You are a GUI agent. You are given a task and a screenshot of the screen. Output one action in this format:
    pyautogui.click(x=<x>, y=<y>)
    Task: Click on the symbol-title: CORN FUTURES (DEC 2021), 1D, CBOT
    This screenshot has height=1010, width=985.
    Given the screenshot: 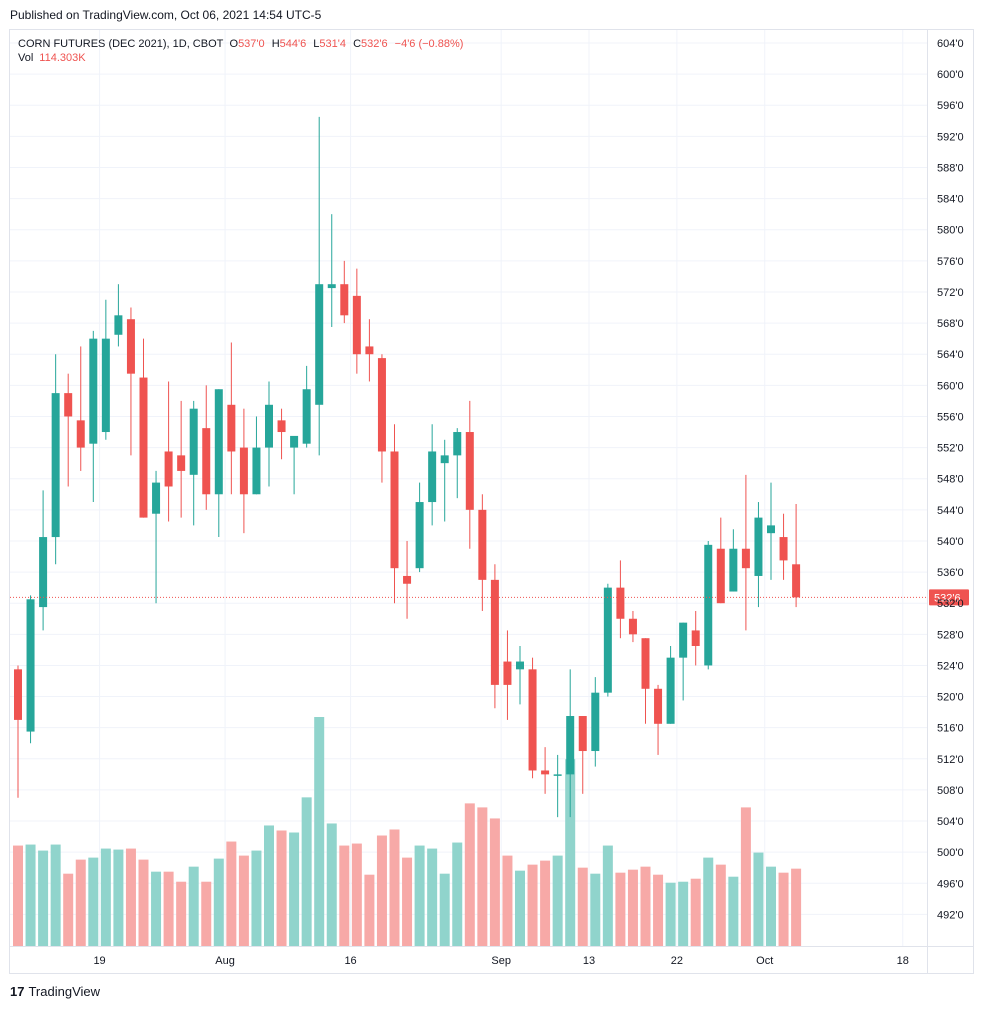 What is the action you would take?
    pyautogui.click(x=121, y=44)
    